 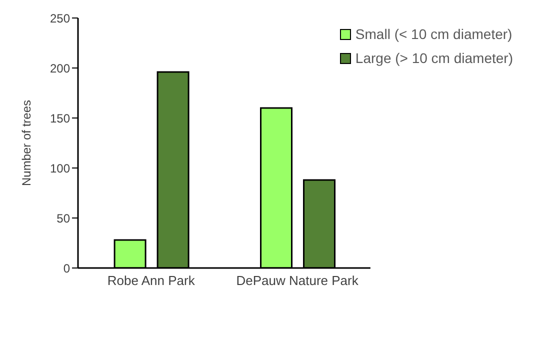 What do you see at coordinates (60, 68) in the screenshot?
I see `y-tick-label: 200` at bounding box center [60, 68].